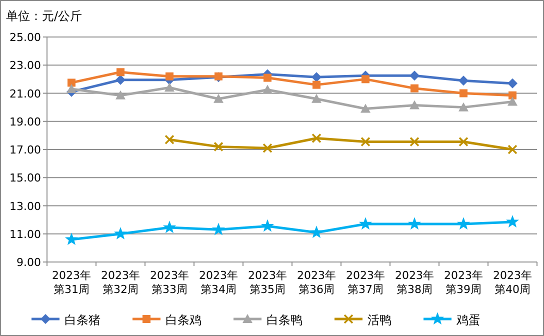  I want to click on y-tick-label: 11.00, so click(25, 234).